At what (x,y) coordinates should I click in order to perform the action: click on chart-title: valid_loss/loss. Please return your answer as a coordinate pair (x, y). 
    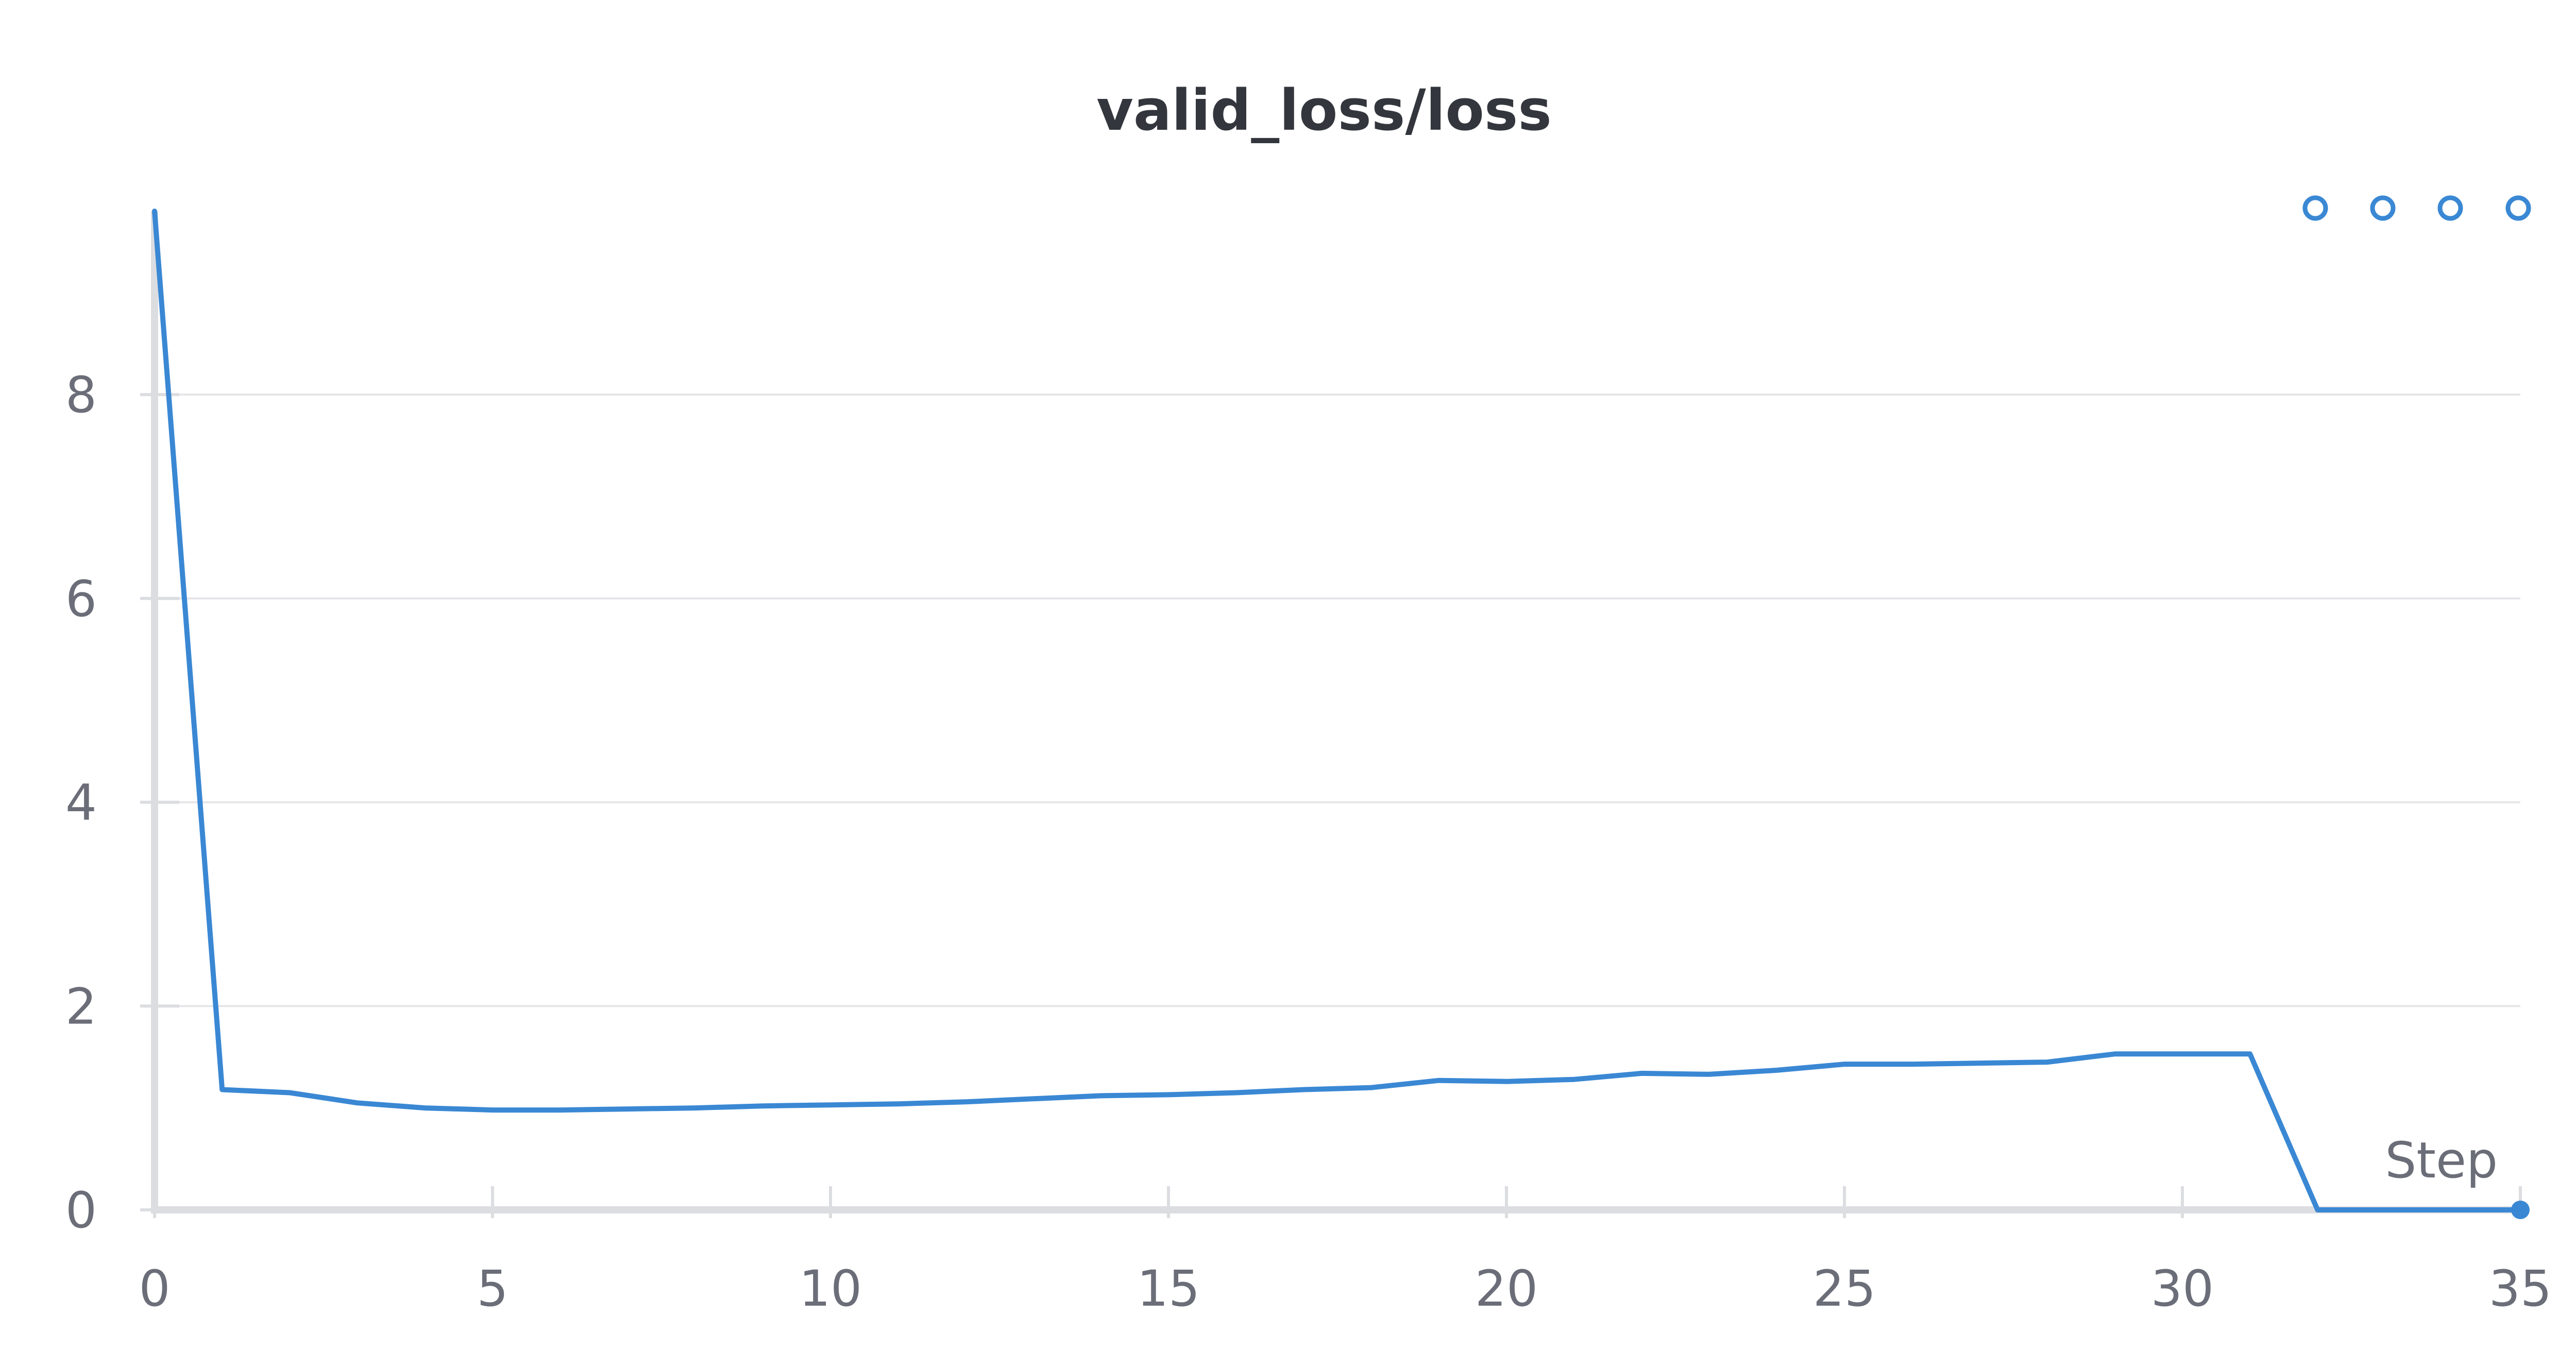
    Looking at the image, I should click on (1324, 110).